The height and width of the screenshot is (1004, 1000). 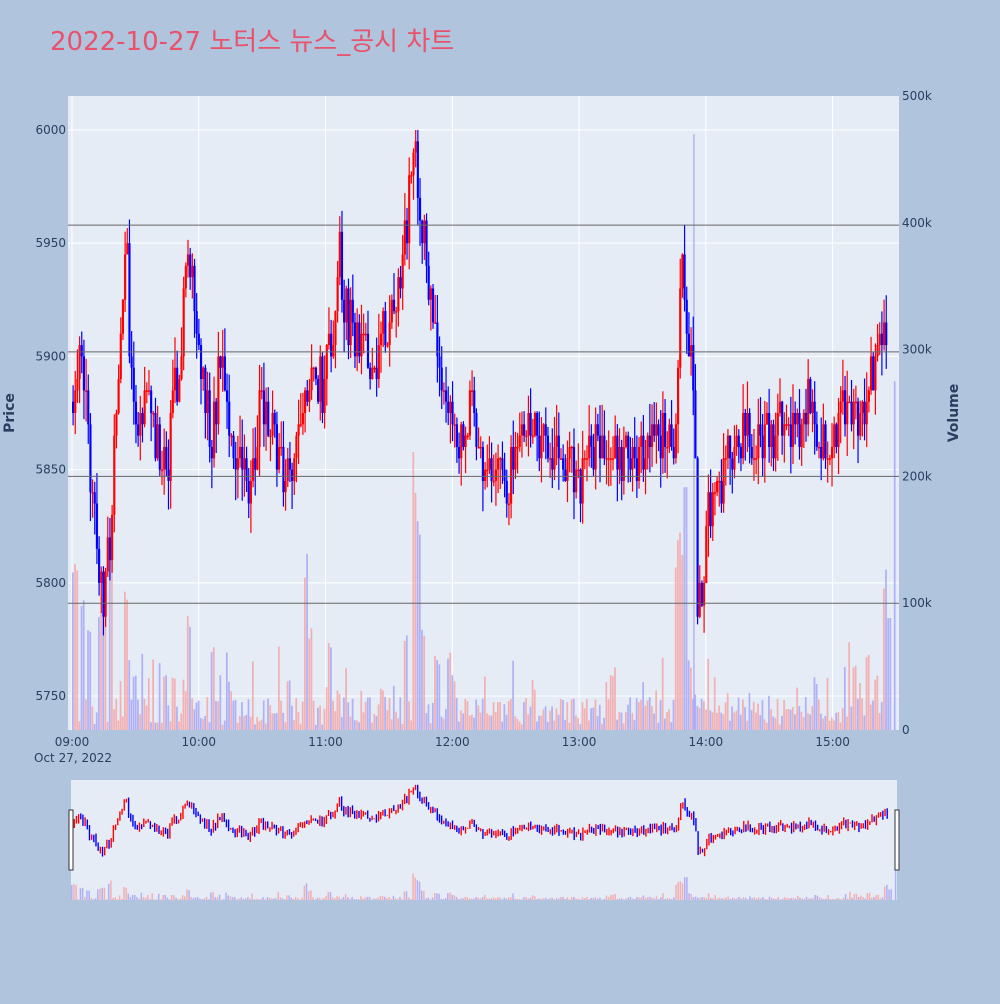 What do you see at coordinates (71, 840) in the screenshot?
I see `rangeslider-handle-left` at bounding box center [71, 840].